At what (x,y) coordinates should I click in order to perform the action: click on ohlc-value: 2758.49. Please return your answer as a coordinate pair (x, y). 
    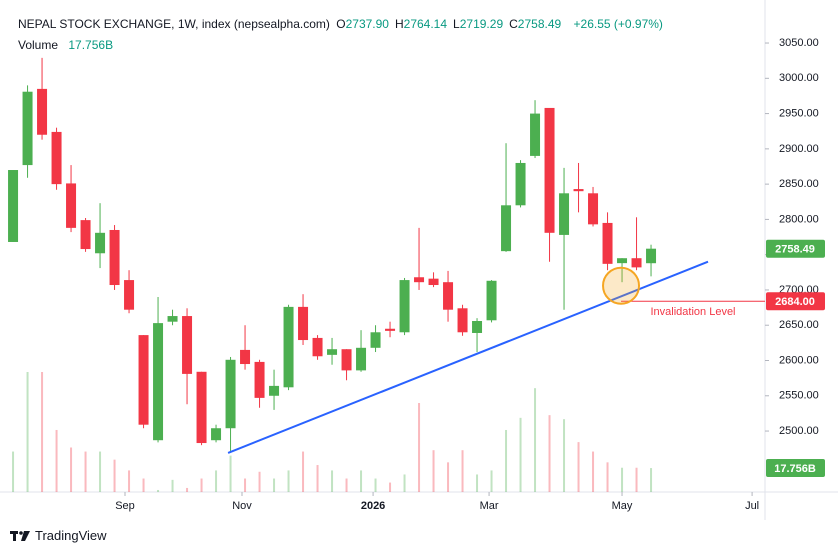
    Looking at the image, I should click on (539, 24).